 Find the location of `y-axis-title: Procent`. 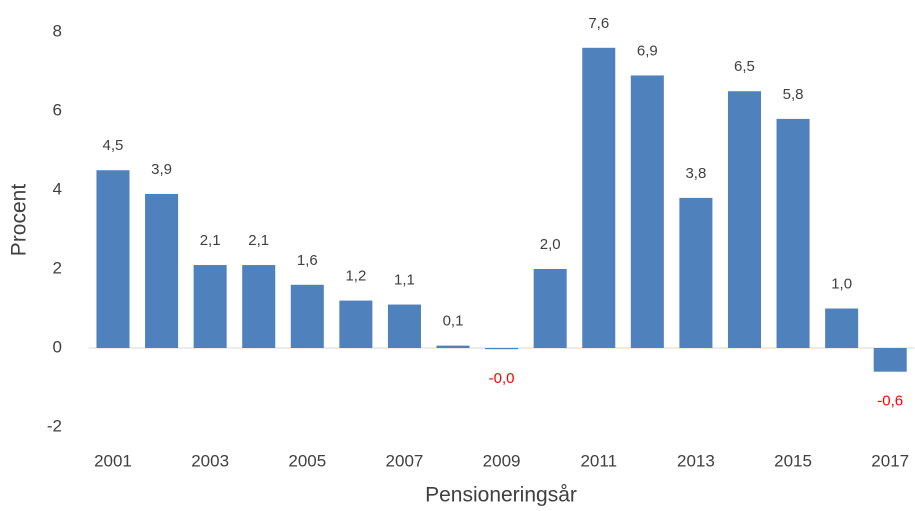

y-axis-title: Procent is located at coordinates (19, 220).